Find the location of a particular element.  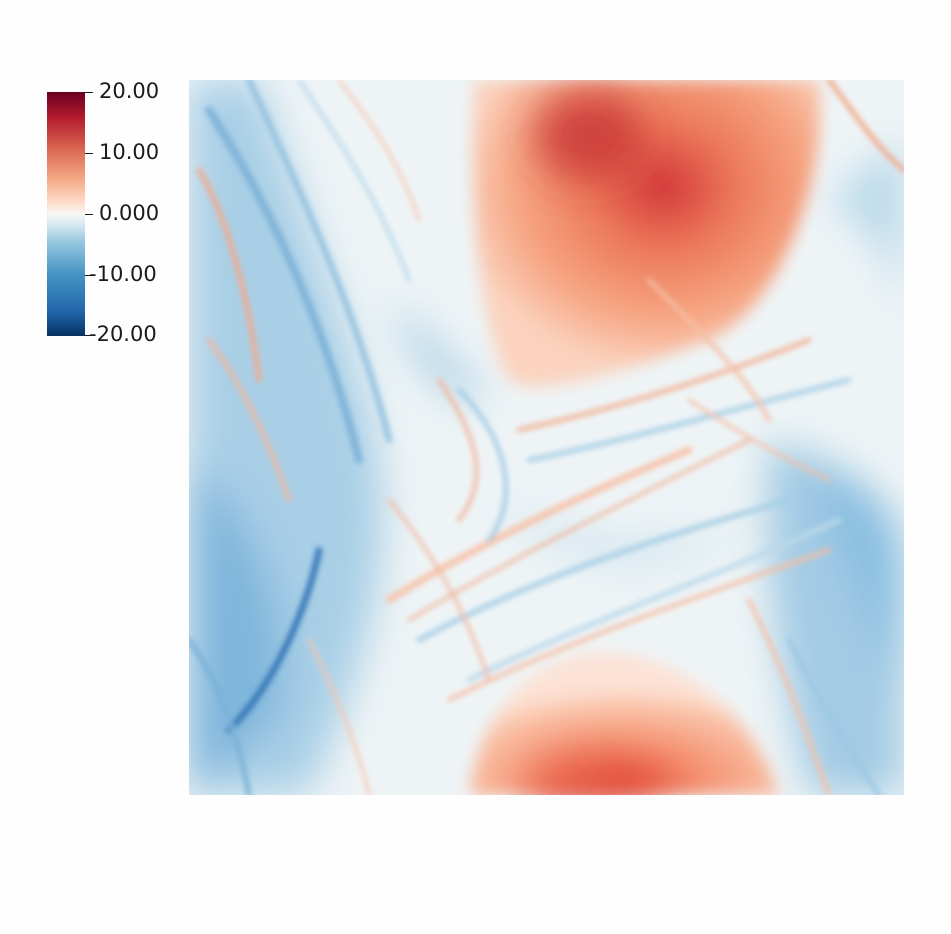

positive-vortex-bottom is located at coordinates (624, 723).